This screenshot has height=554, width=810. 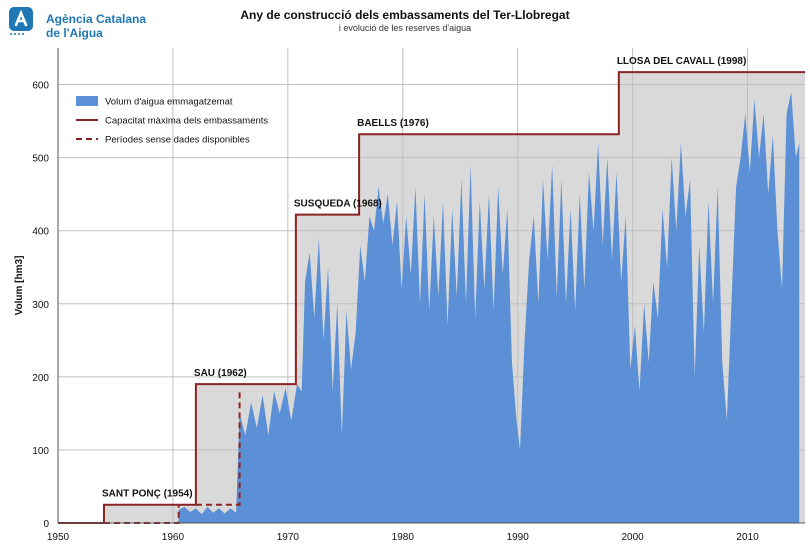 I want to click on logo-text-line2: de l'Aigua, so click(x=74, y=33).